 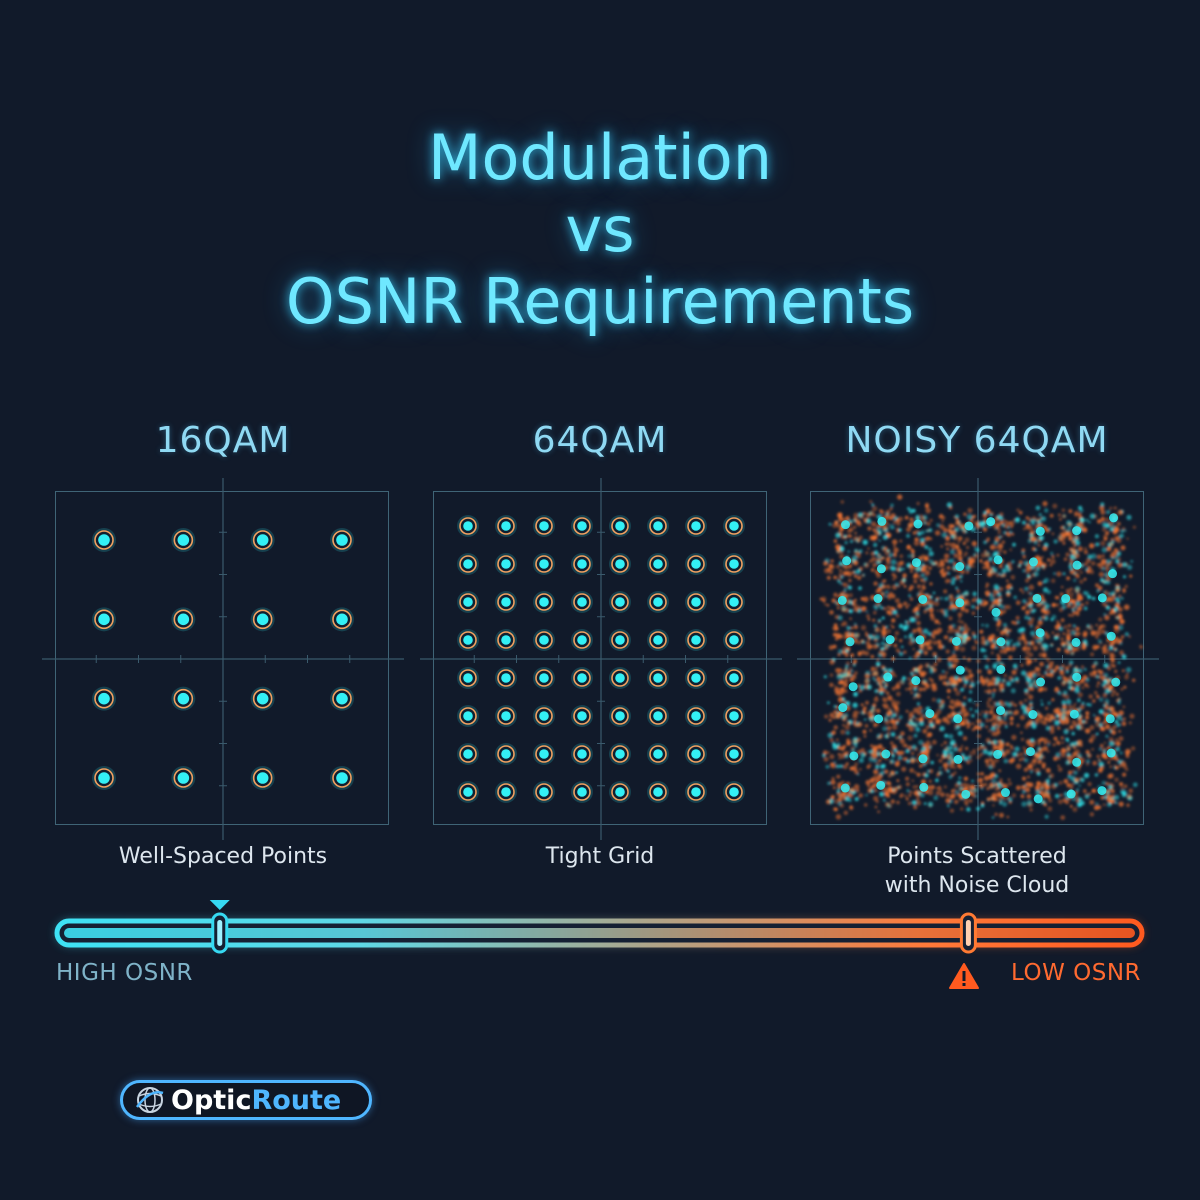 I want to click on low-osnr-marker, so click(x=968, y=933).